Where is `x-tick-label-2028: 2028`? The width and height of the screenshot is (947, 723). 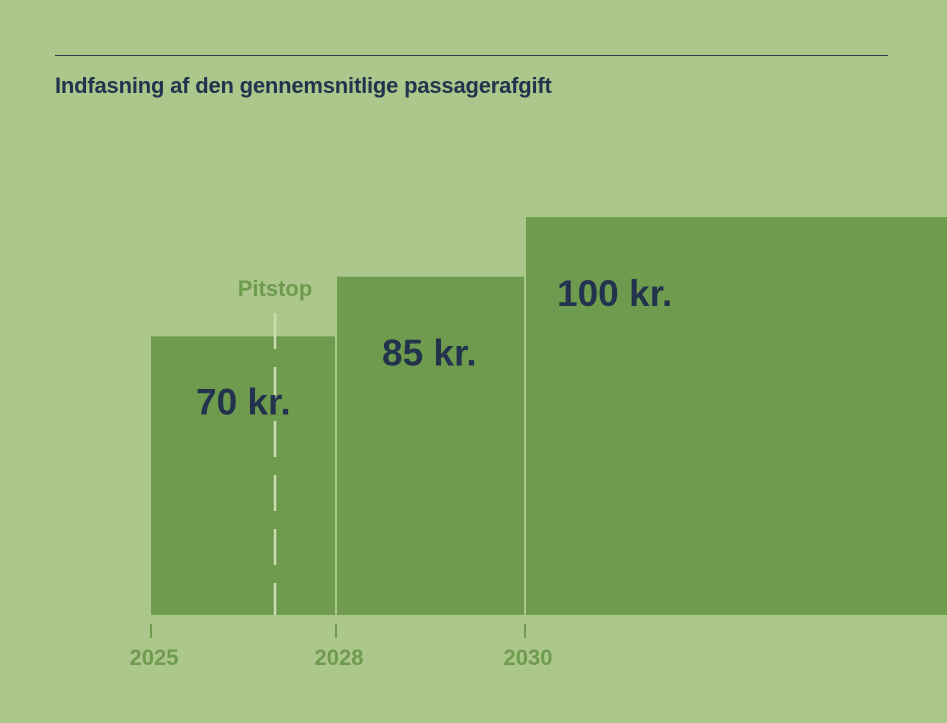
x-tick-label-2028: 2028 is located at coordinates (339, 657).